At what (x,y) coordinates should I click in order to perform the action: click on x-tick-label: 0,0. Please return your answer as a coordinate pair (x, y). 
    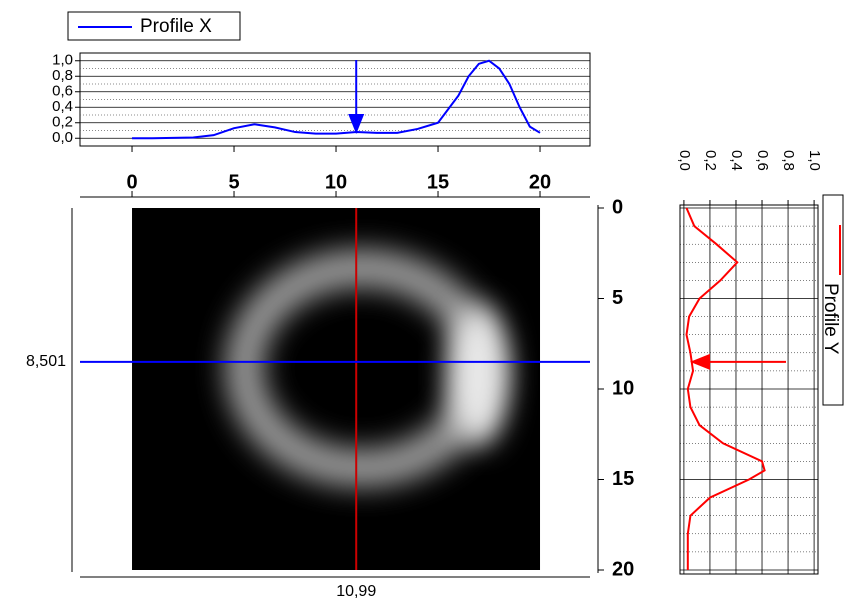
    Looking at the image, I should click on (684, 160).